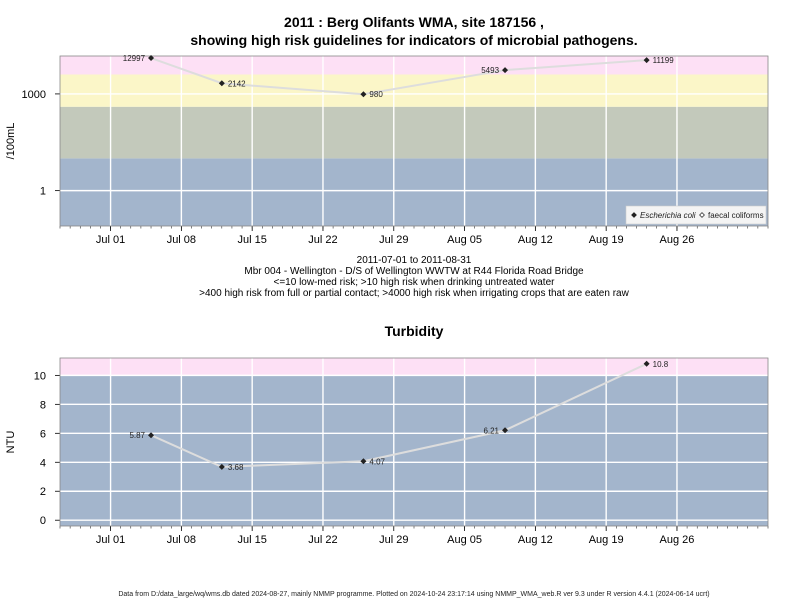 The width and height of the screenshot is (800, 600). What do you see at coordinates (43, 521) in the screenshot?
I see `y-tick-label: 0` at bounding box center [43, 521].